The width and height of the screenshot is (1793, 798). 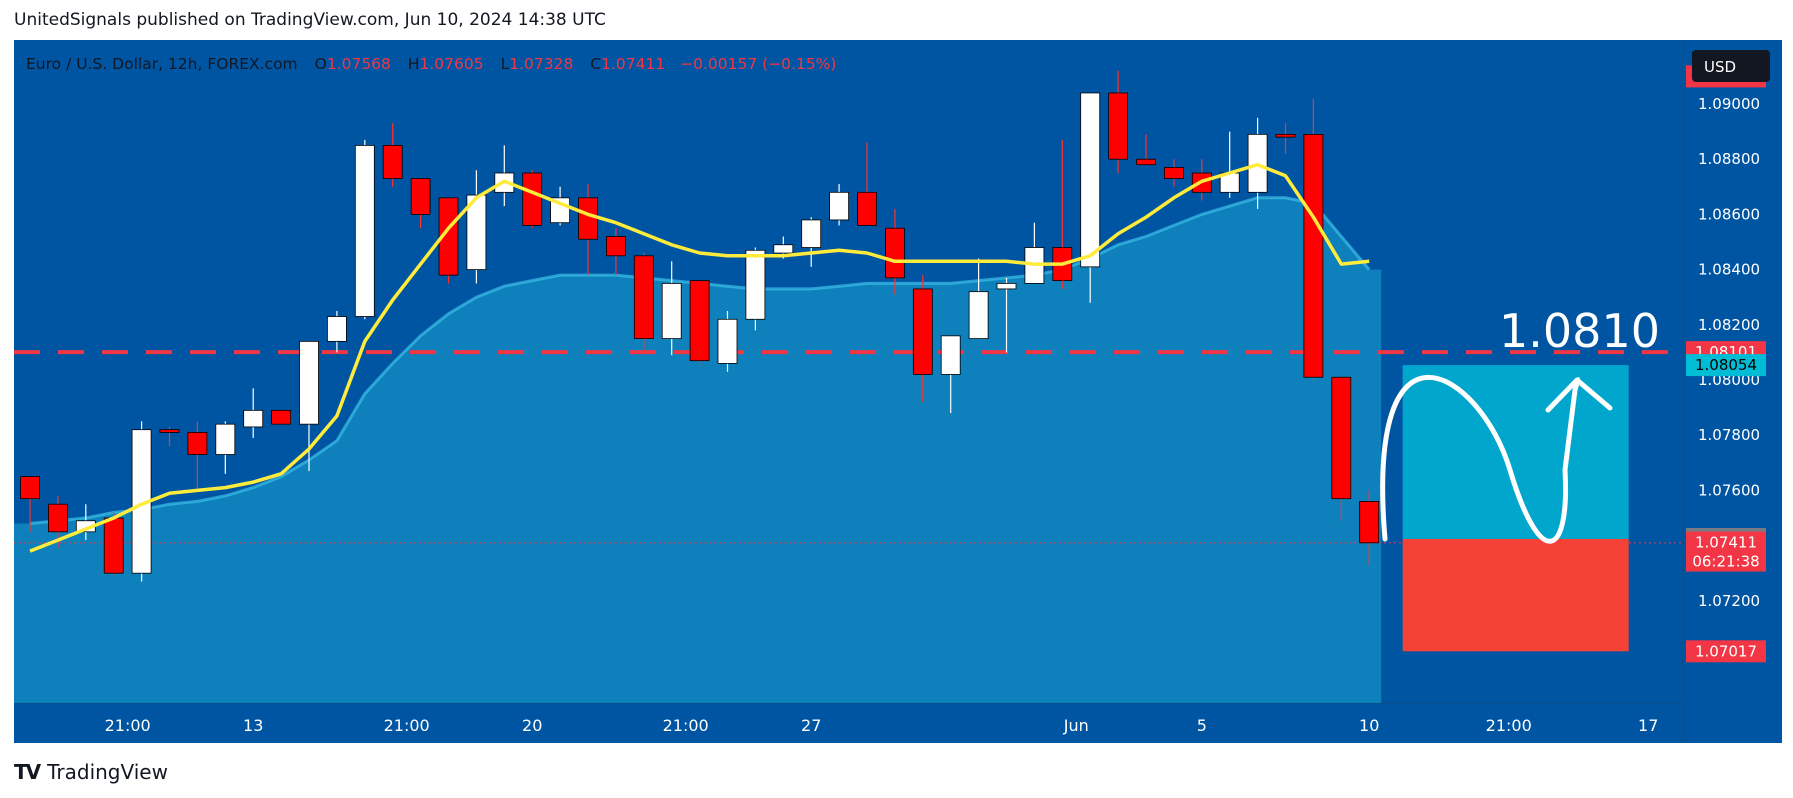 I want to click on time-axis-tick: 13, so click(x=253, y=725).